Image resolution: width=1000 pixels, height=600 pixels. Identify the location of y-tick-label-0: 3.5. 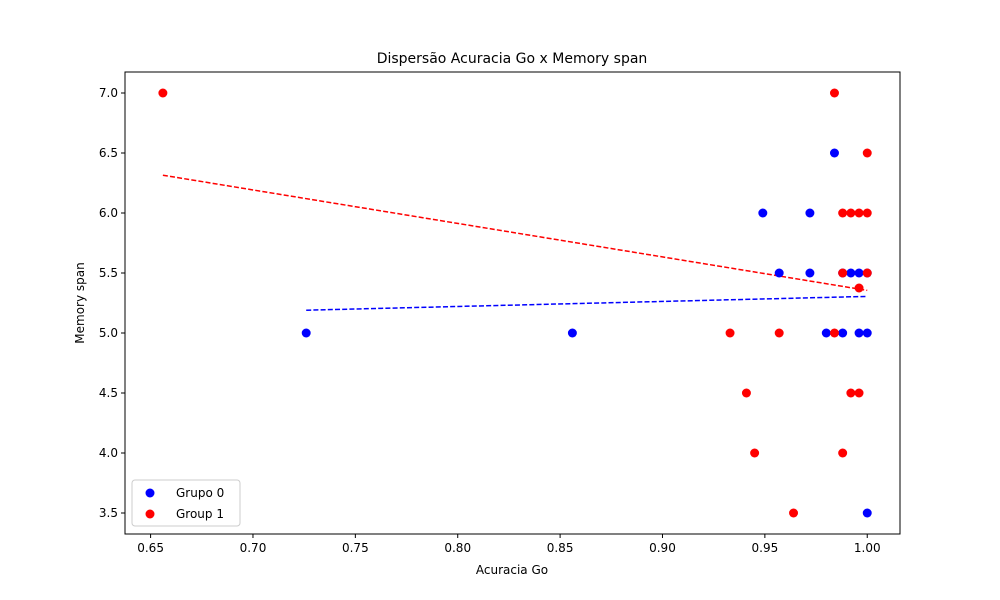
(108, 513).